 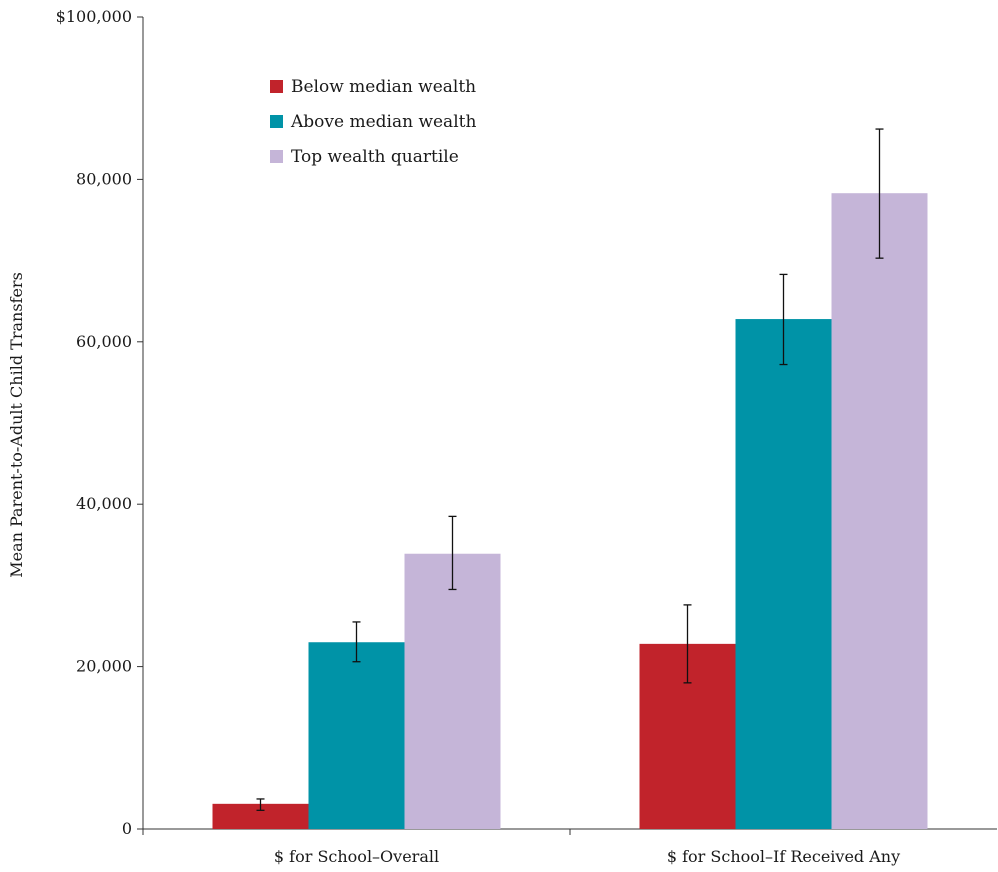 I want to click on y-tick-label: $100,000, so click(x=94, y=16).